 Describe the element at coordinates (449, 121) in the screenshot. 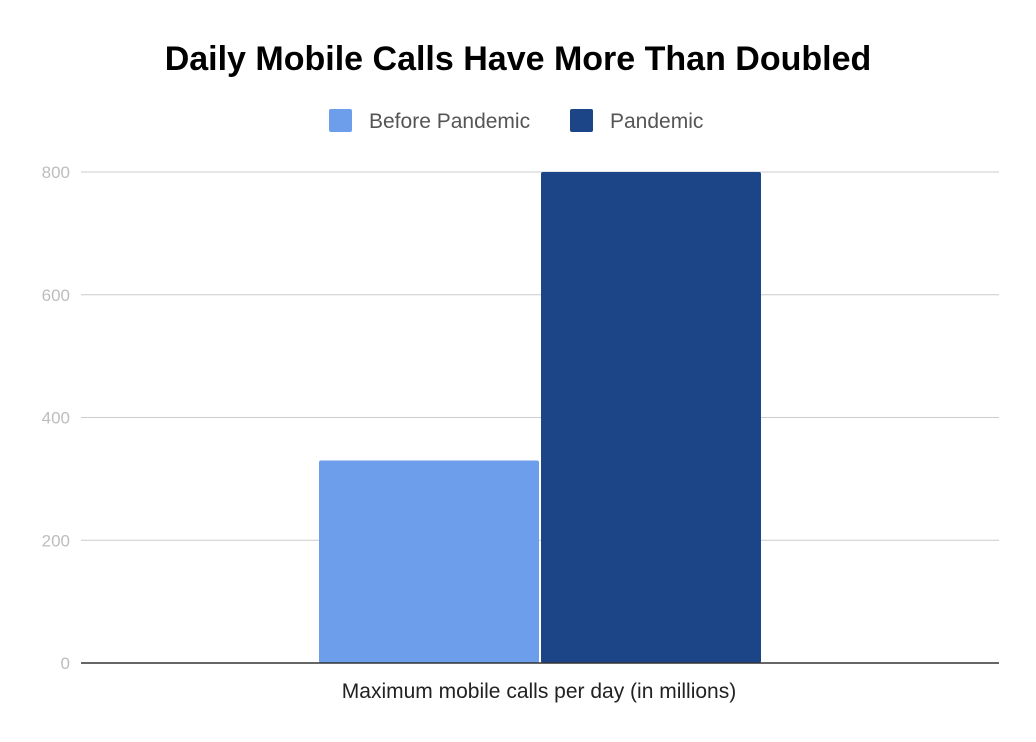

I see `legend-label-before-pandemic: Before Pandemic` at that location.